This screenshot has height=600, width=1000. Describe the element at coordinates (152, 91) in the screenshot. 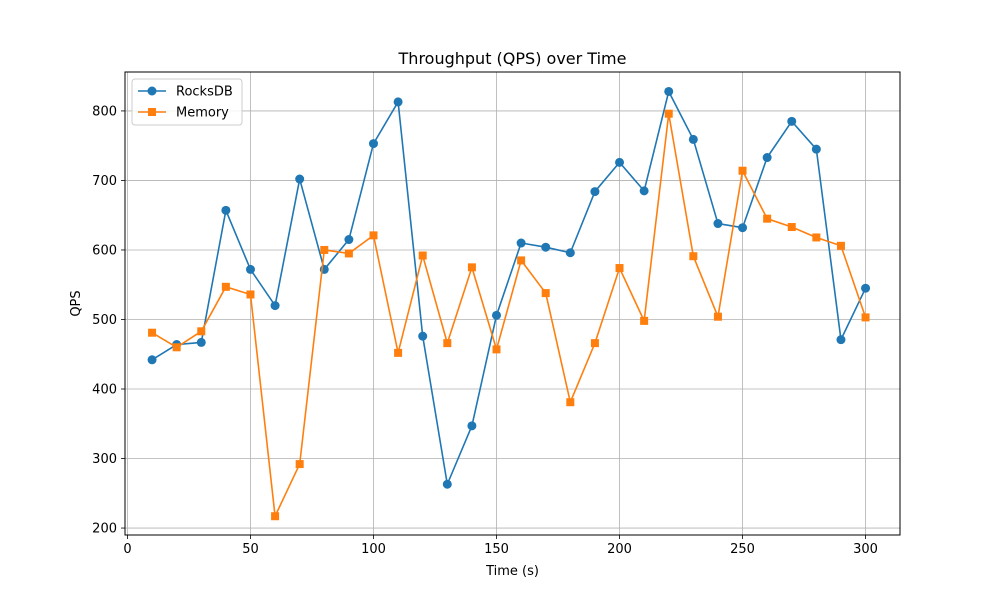

I see `legend-marker-rocksdb` at that location.